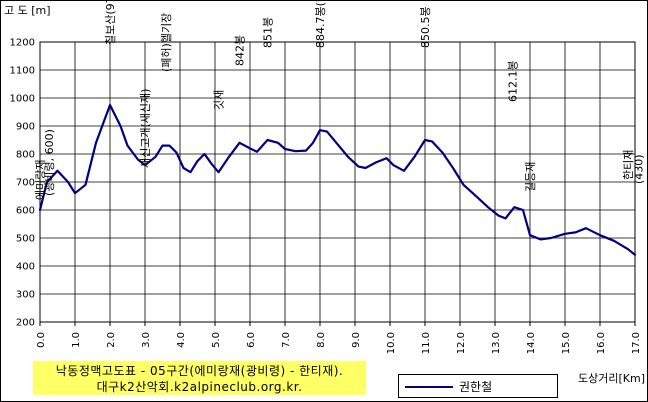  Describe the element at coordinates (146, 340) in the screenshot. I see `x-tick-label: 3.0` at that location.